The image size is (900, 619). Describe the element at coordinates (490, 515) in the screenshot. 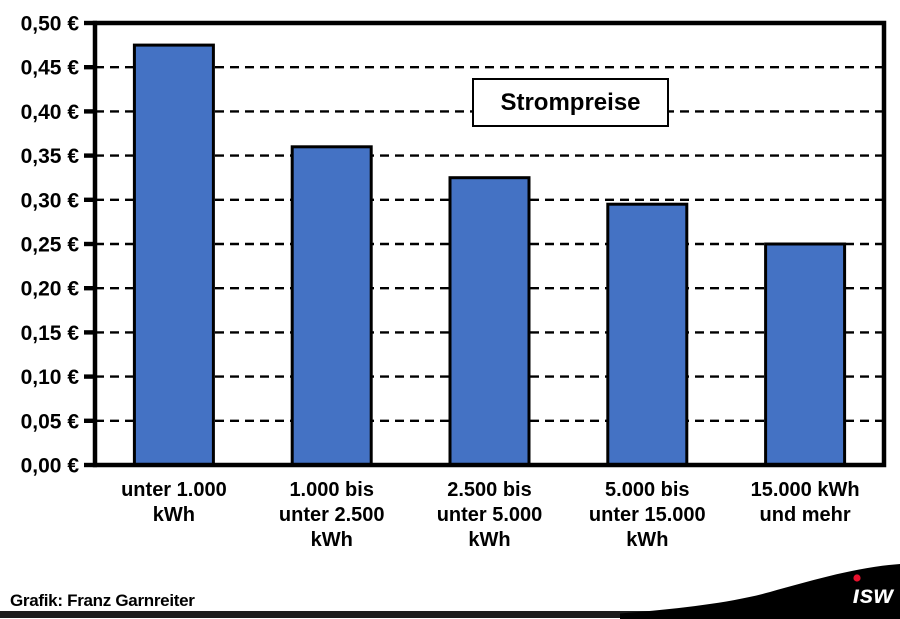

I see `x-category-label-3: 2.500 bis unter 5.000 kWh` at that location.